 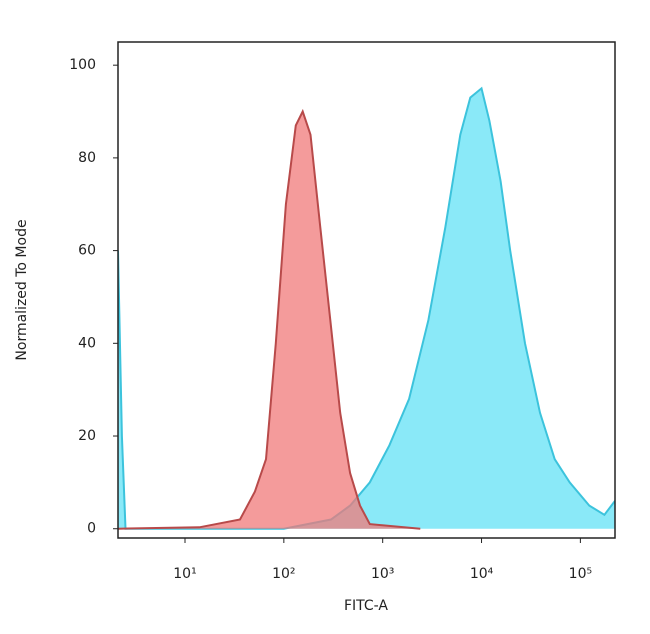 What do you see at coordinates (382, 574) in the screenshot?
I see `x-tick-label: 10³` at bounding box center [382, 574].